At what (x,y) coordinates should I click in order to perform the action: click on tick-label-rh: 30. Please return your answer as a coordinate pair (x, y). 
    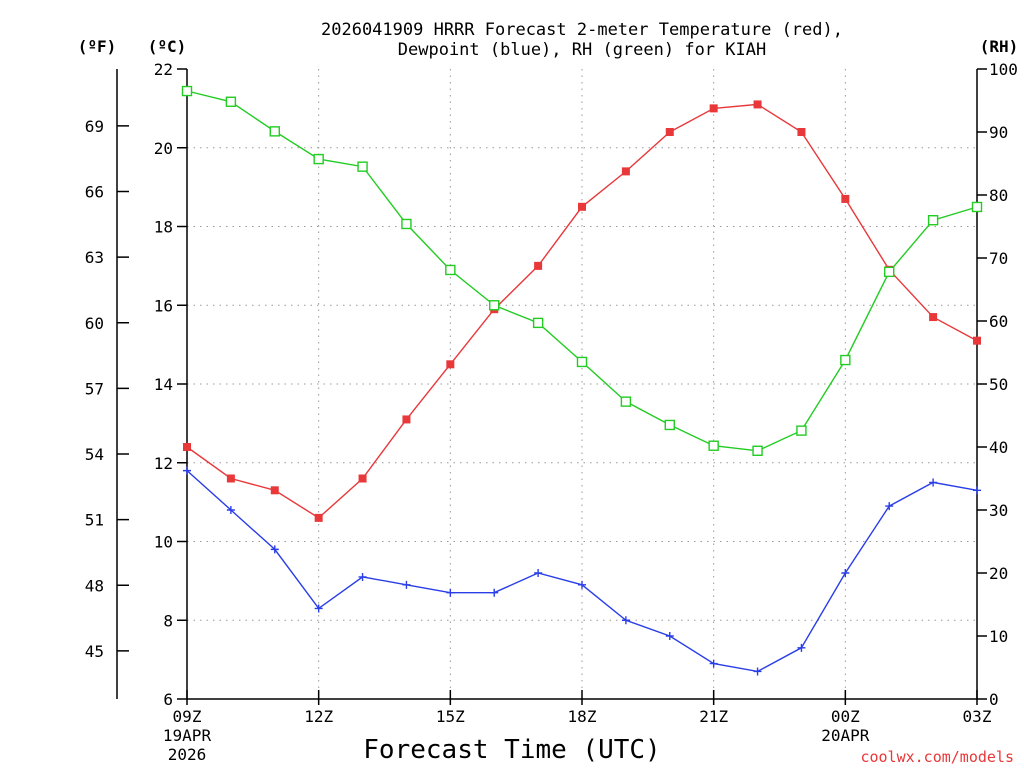
    Looking at the image, I should click on (998, 510).